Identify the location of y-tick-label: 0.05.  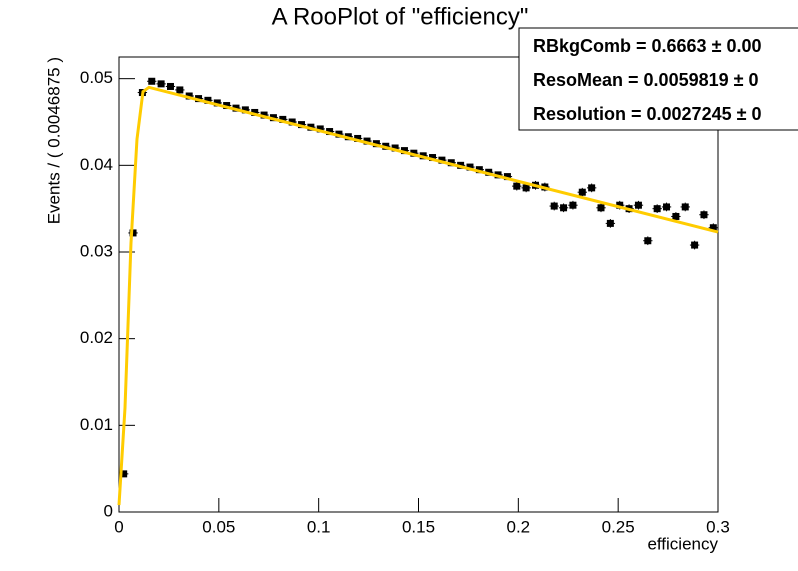
(96, 77).